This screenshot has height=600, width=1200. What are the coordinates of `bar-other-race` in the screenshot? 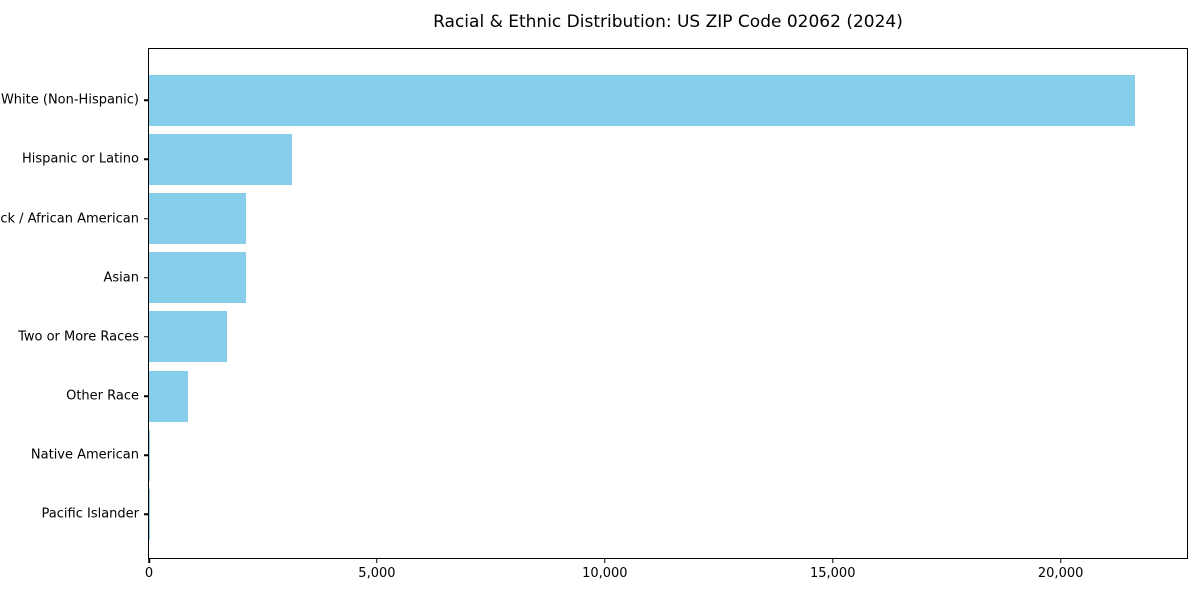 It's located at (169, 396).